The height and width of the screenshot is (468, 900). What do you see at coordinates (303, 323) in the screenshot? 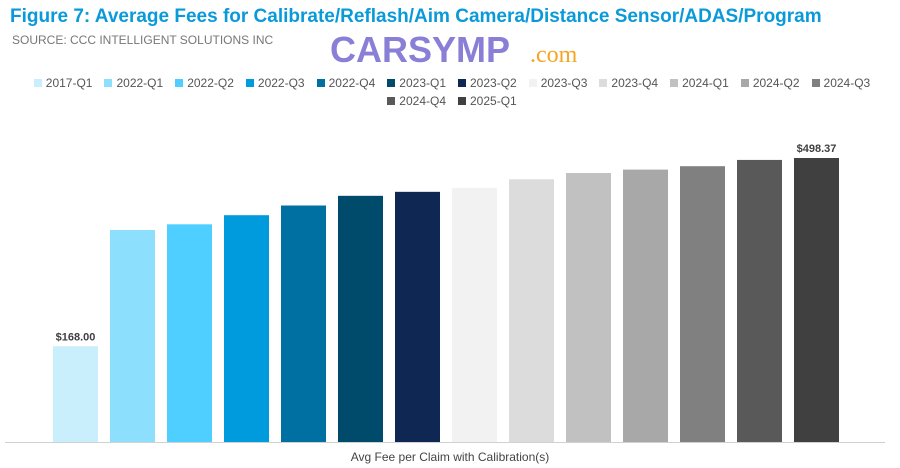
I see `bar-2022-Q4` at bounding box center [303, 323].